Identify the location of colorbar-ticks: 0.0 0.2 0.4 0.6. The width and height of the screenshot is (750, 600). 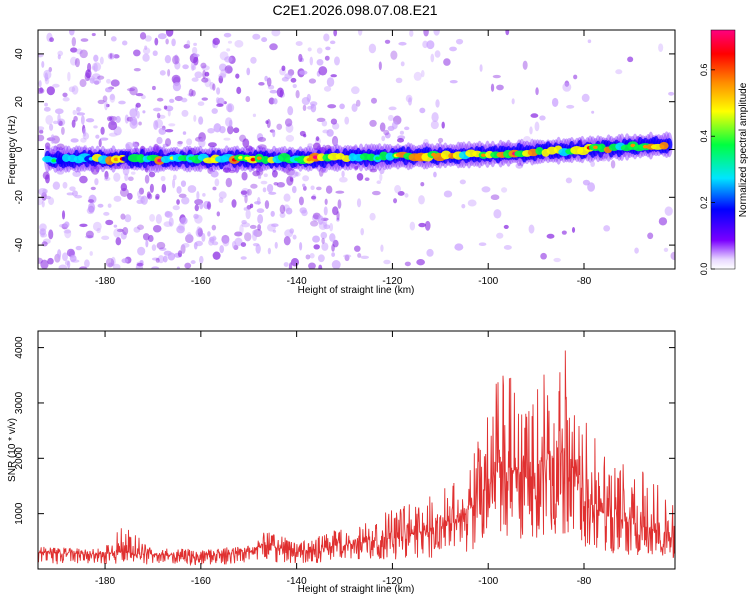
(707, 170).